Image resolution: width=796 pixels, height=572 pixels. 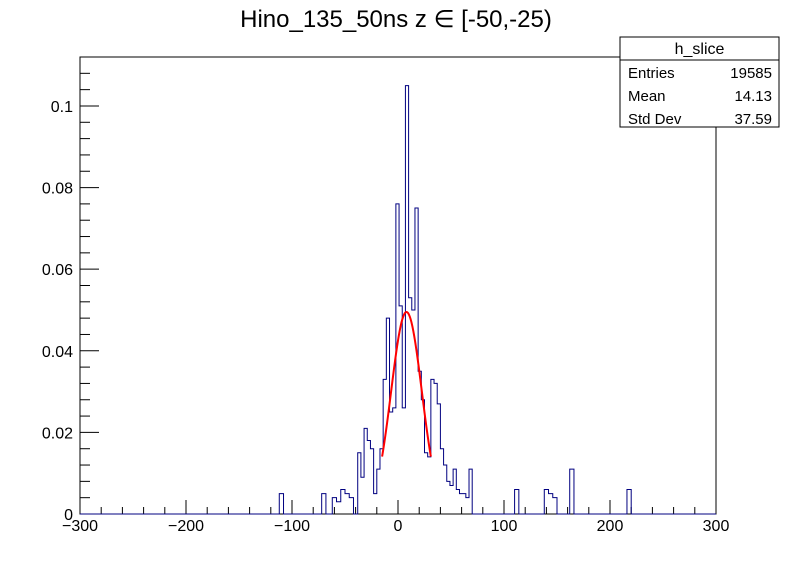 I want to click on y-tick-label: 0, so click(x=68, y=515).